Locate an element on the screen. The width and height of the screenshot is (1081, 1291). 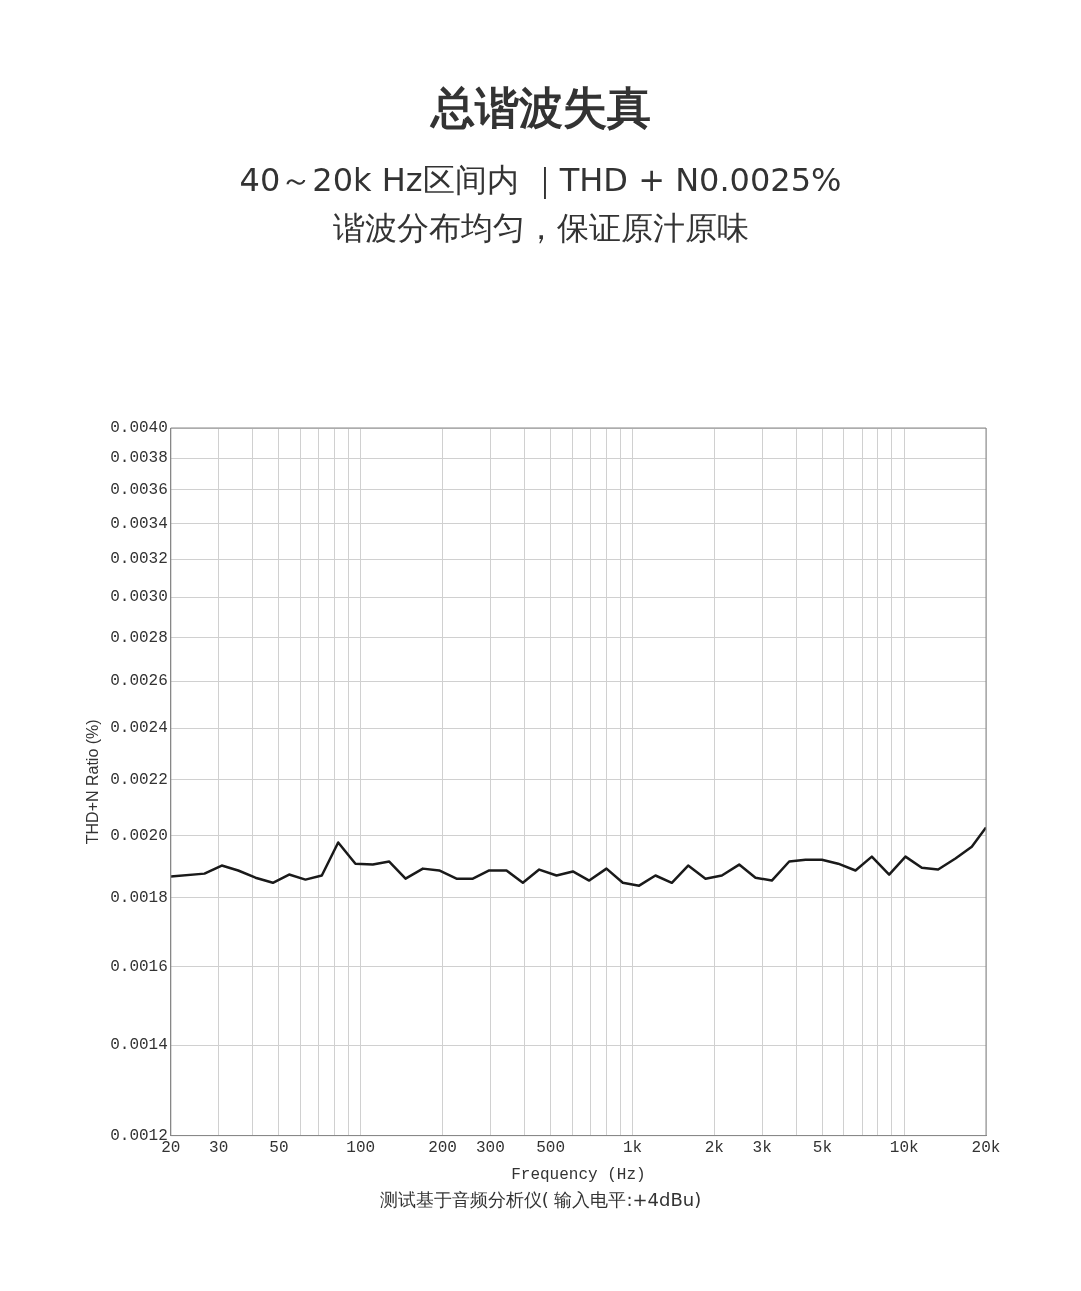
y-tick-label: 0.0034 is located at coordinates (139, 523).